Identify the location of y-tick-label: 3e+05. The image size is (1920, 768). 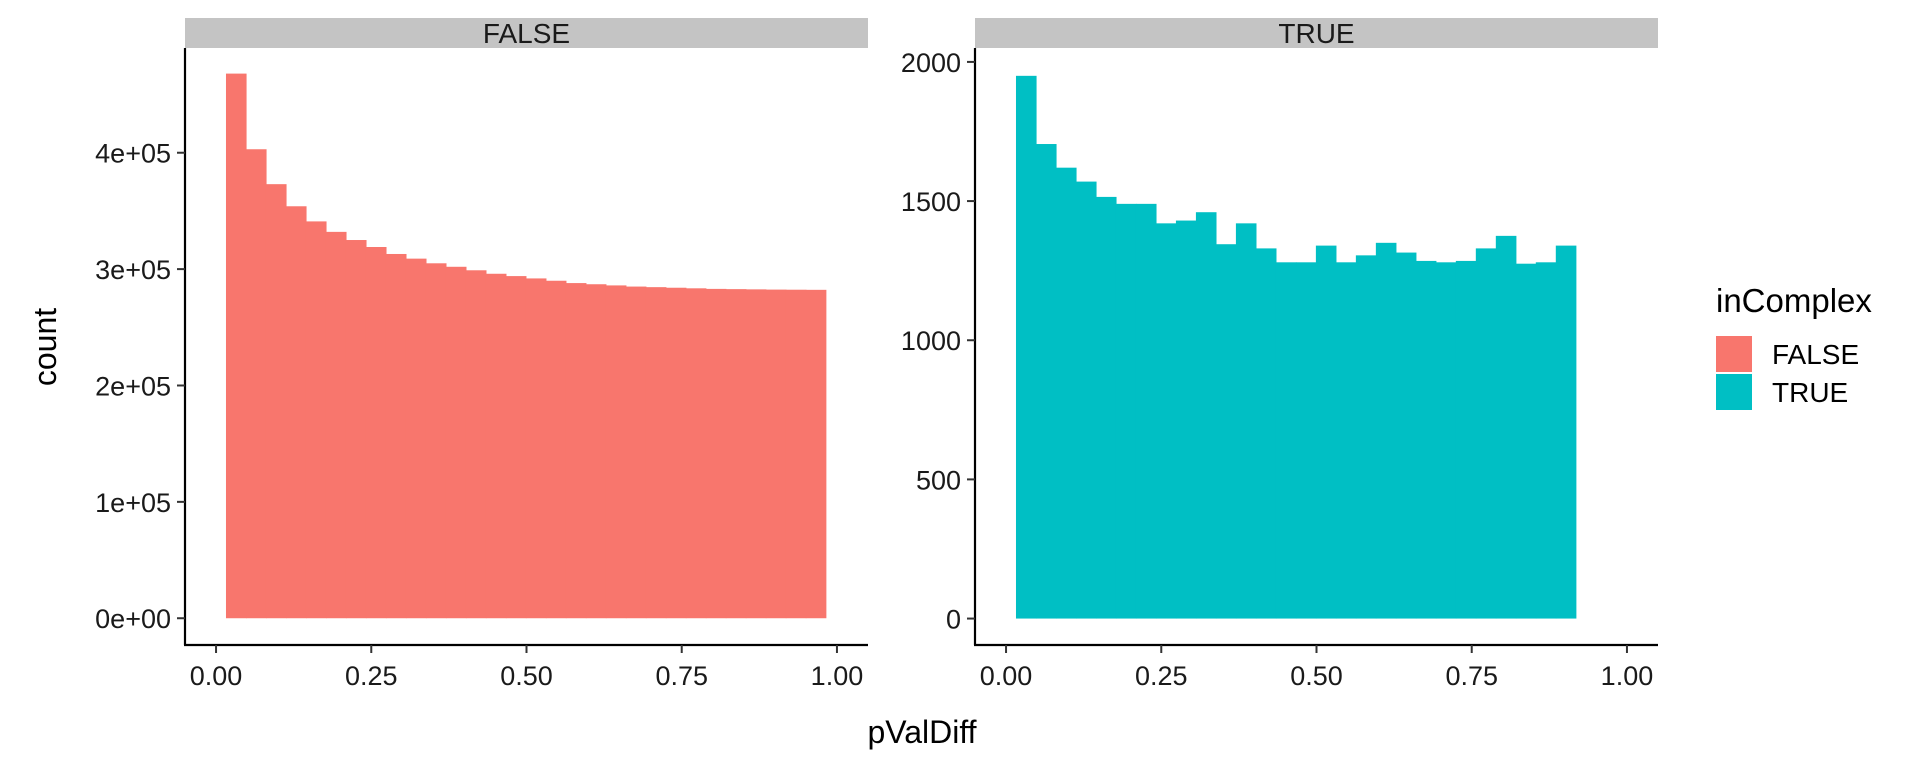
(133, 270).